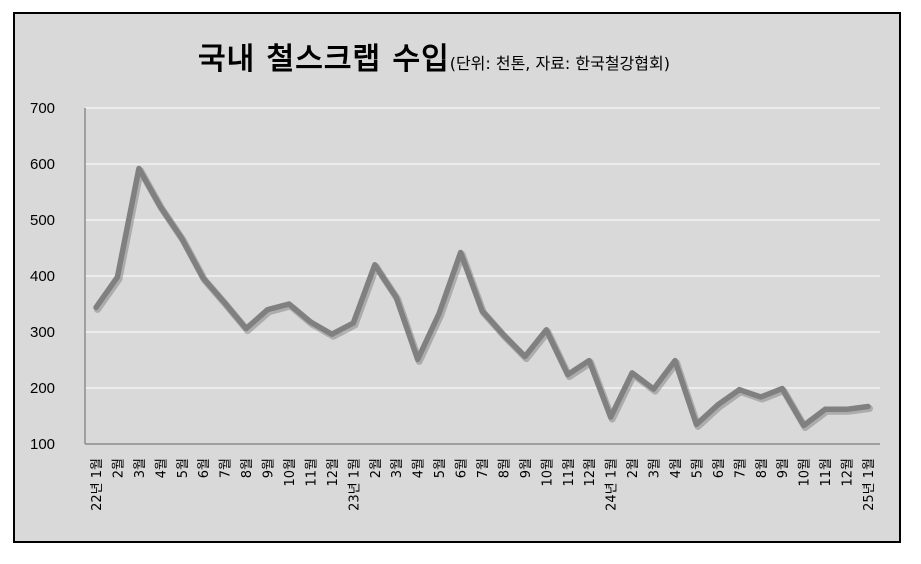  I want to click on y-tick-label: 200, so click(42, 388).